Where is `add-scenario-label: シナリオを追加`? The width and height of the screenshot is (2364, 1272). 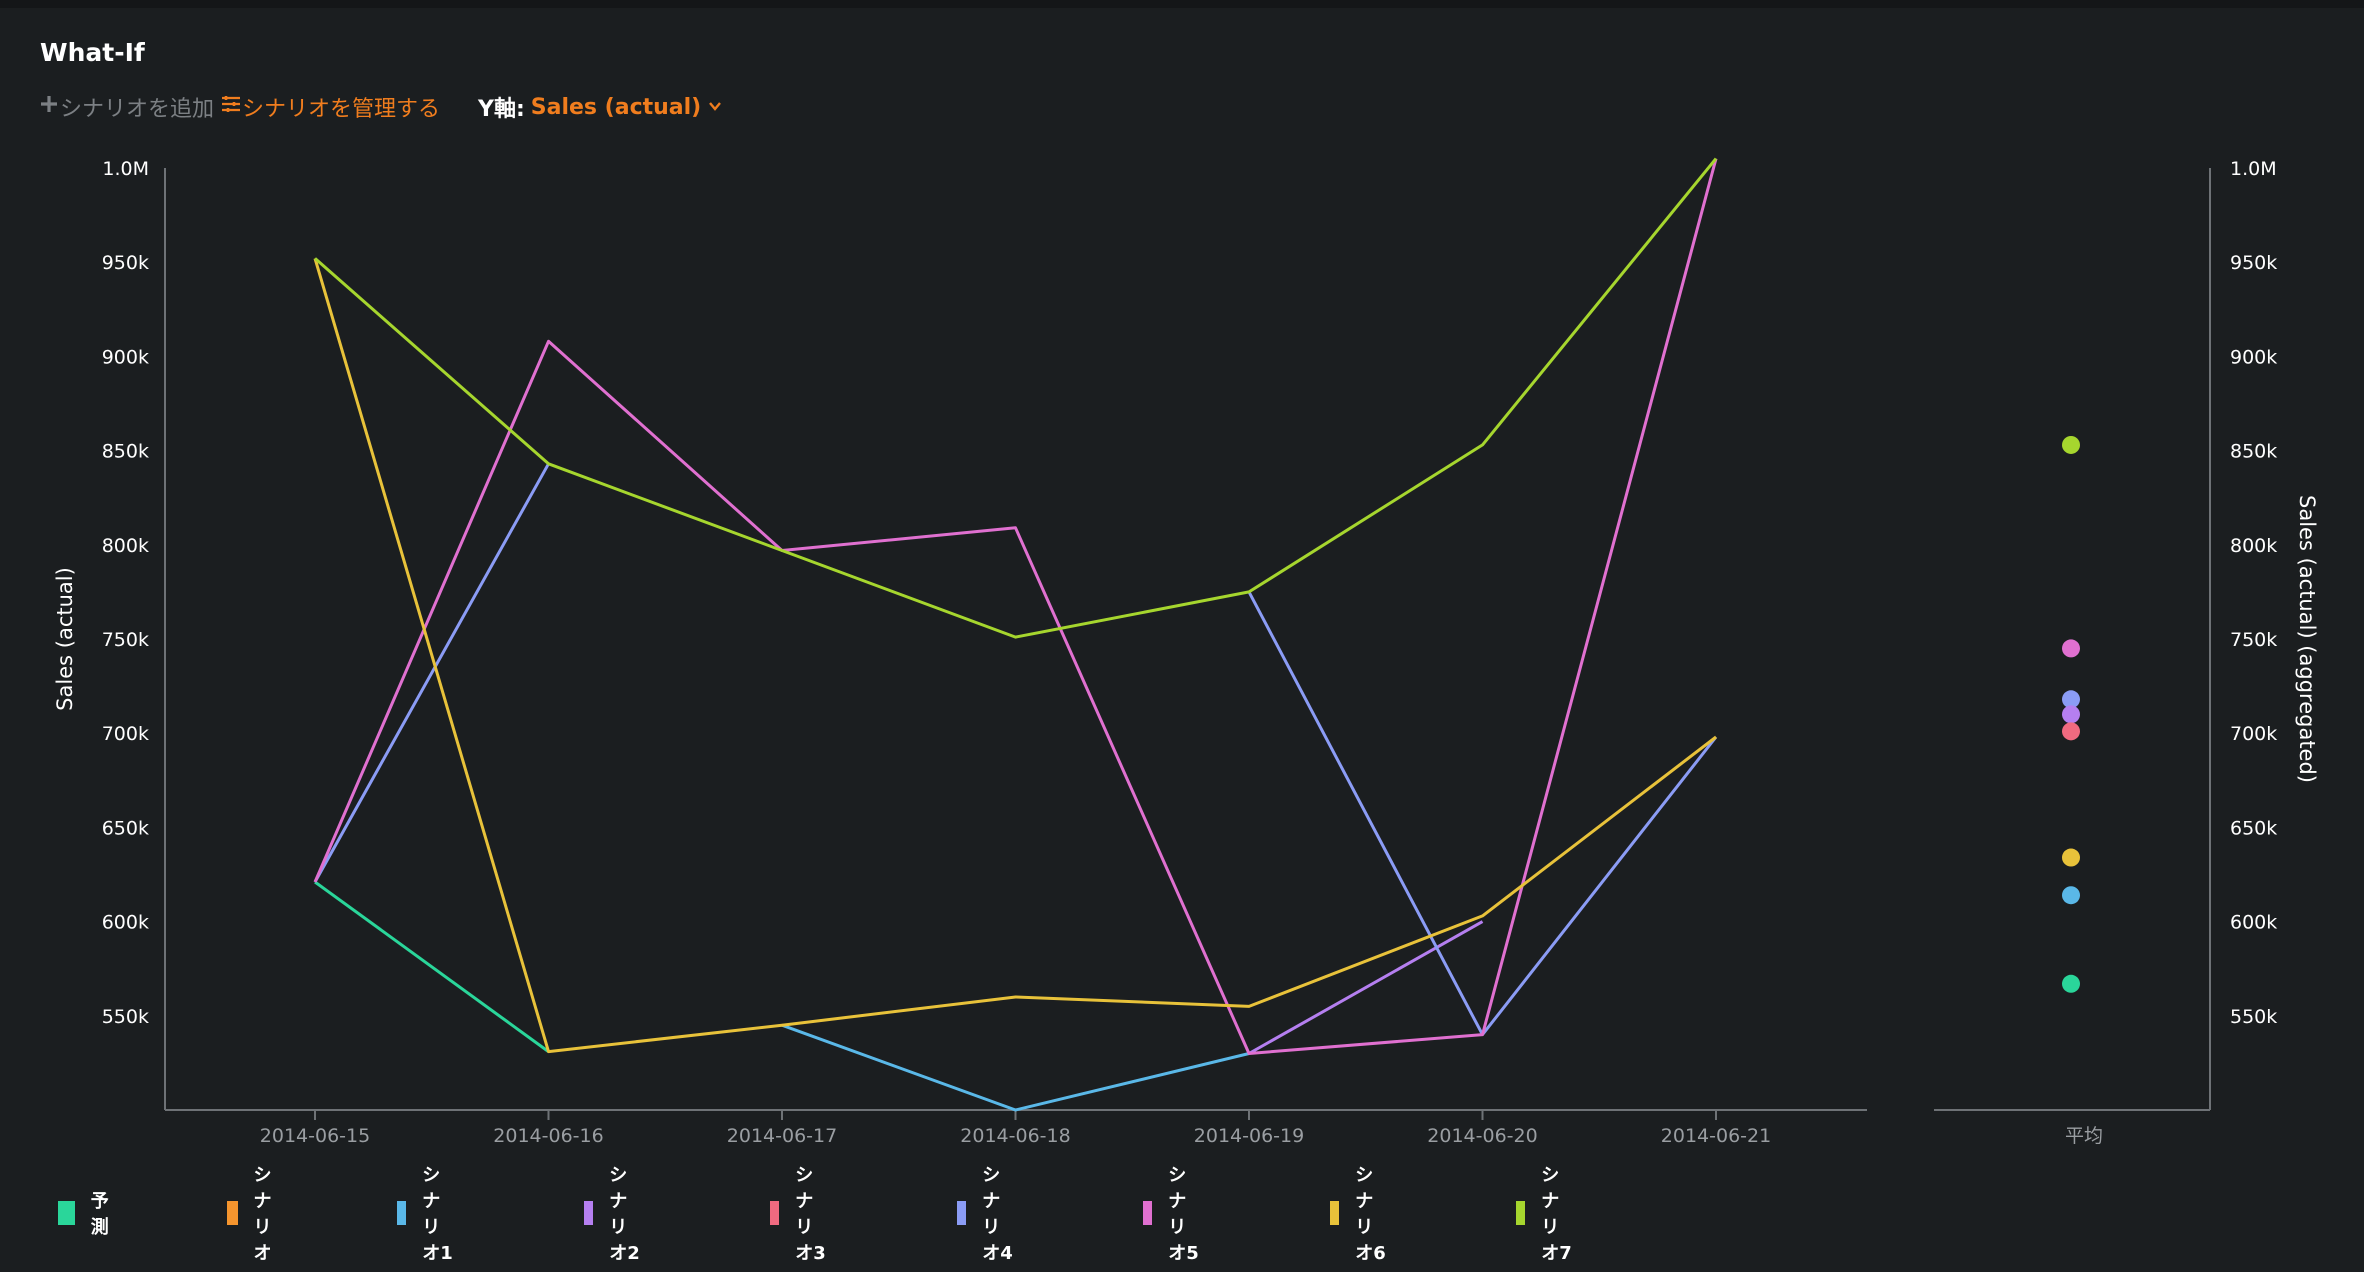
add-scenario-label: シナリオを追加 is located at coordinates (137, 109).